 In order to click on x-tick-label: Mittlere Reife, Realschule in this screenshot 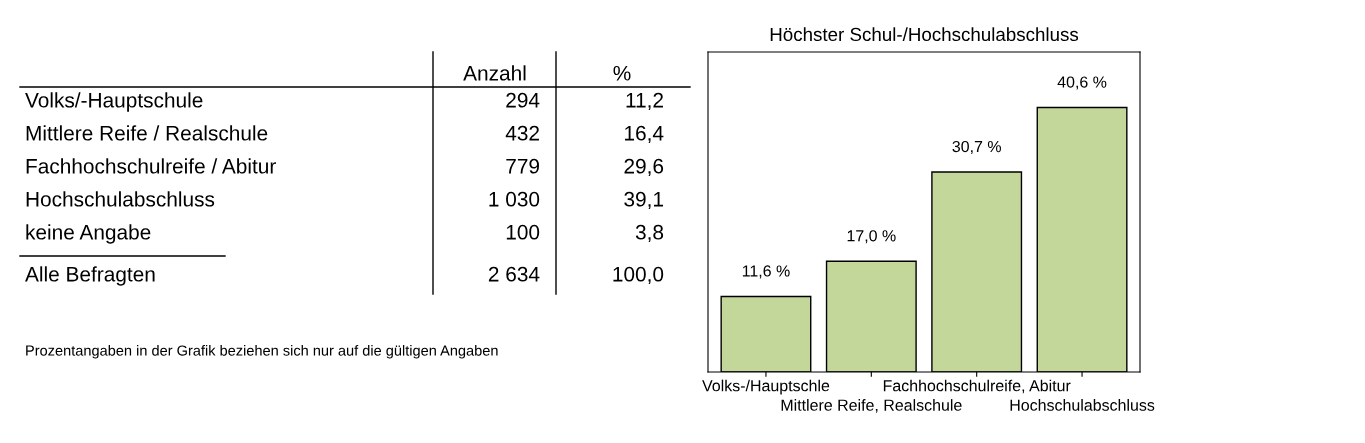, I will do `click(871, 406)`.